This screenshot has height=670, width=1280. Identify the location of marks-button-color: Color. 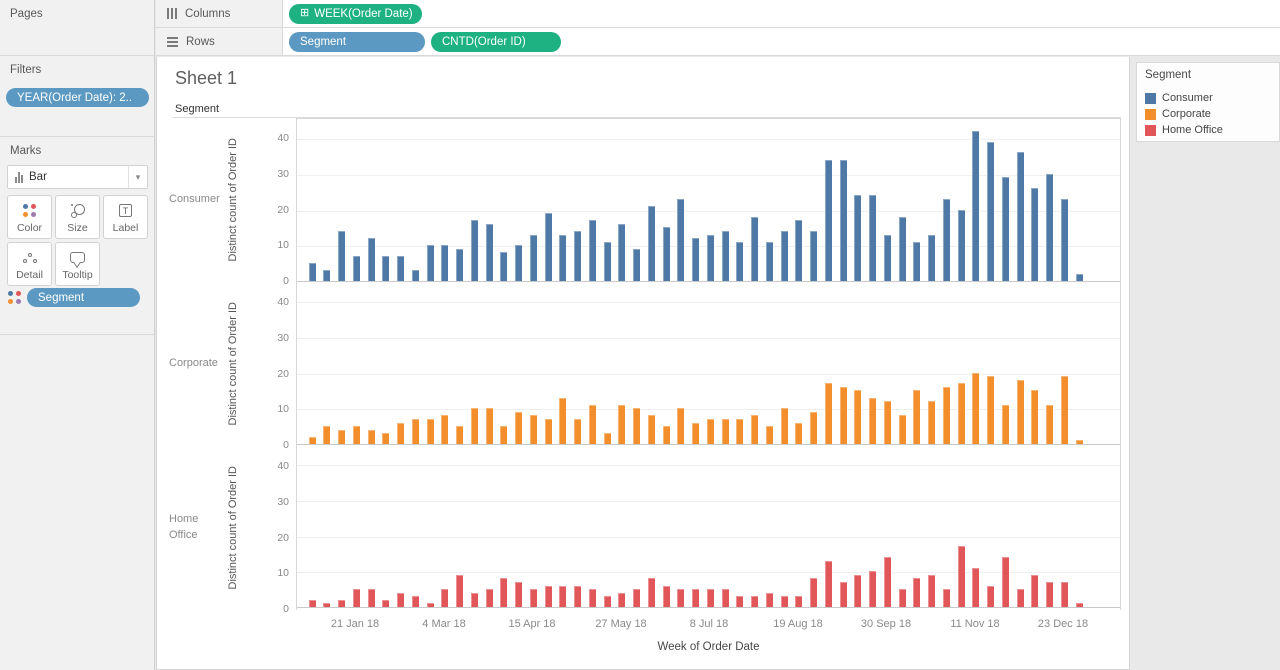
(29, 217).